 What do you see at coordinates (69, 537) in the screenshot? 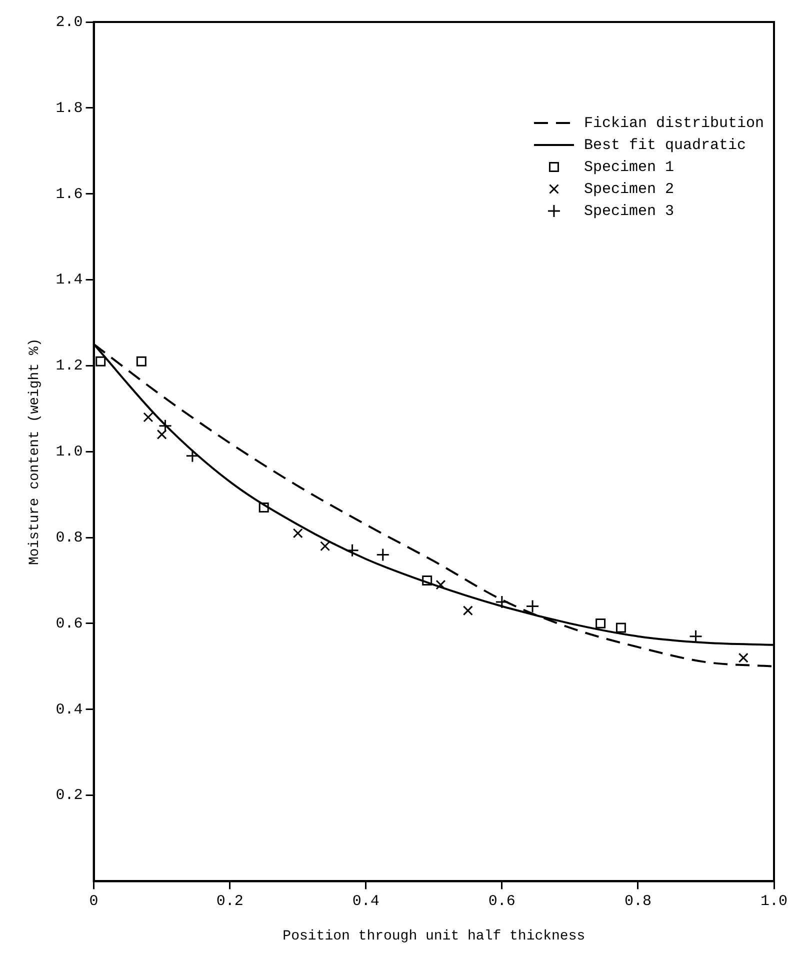
I see `y-tick-label: 0.8` at bounding box center [69, 537].